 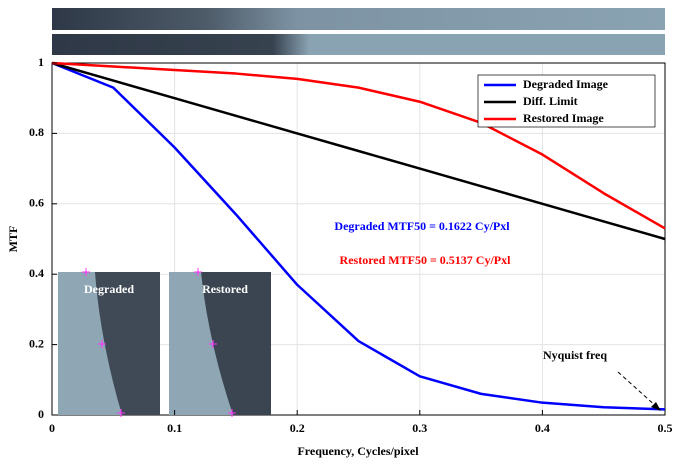 I want to click on inset: Restored, so click(x=220, y=342).